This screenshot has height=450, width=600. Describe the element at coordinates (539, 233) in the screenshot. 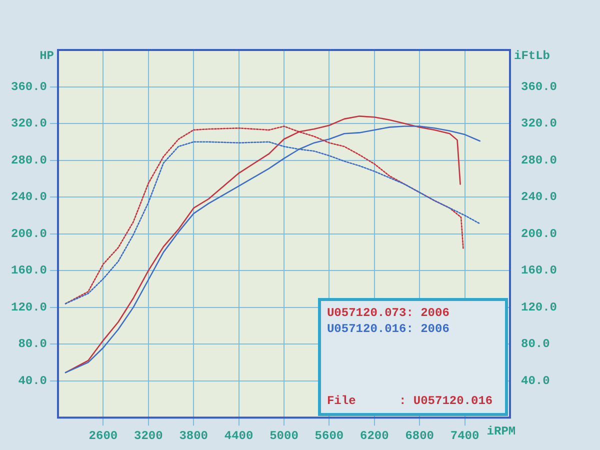

I see `y2-tick-label: 200.0` at that location.